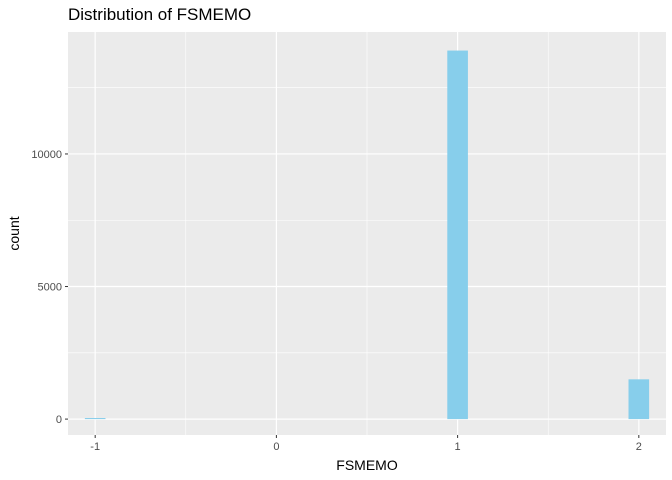 This screenshot has height=480, width=672. Describe the element at coordinates (159, 14) in the screenshot. I see `chart-title: Distribution of FSMEMO` at that location.